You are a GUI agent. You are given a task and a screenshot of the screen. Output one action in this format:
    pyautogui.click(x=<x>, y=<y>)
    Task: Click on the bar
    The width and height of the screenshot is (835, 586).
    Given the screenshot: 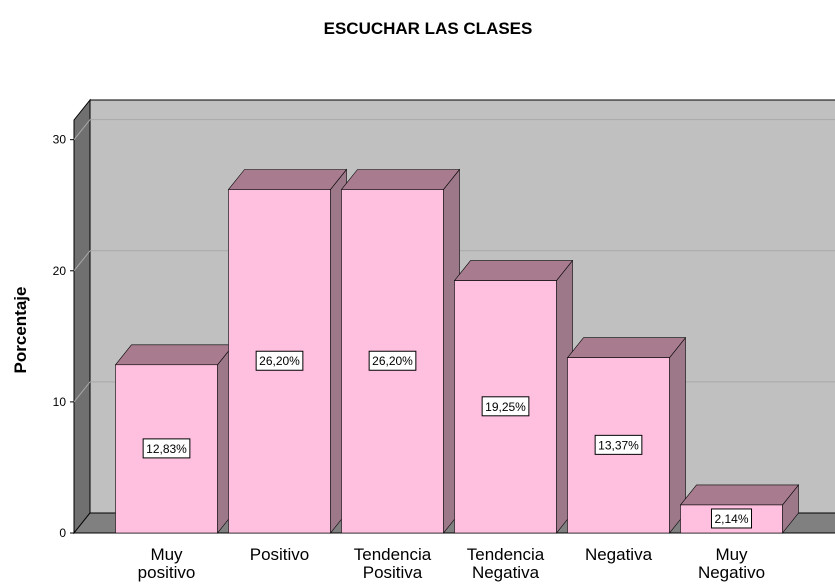 What is the action you would take?
    pyautogui.click(x=505, y=407)
    